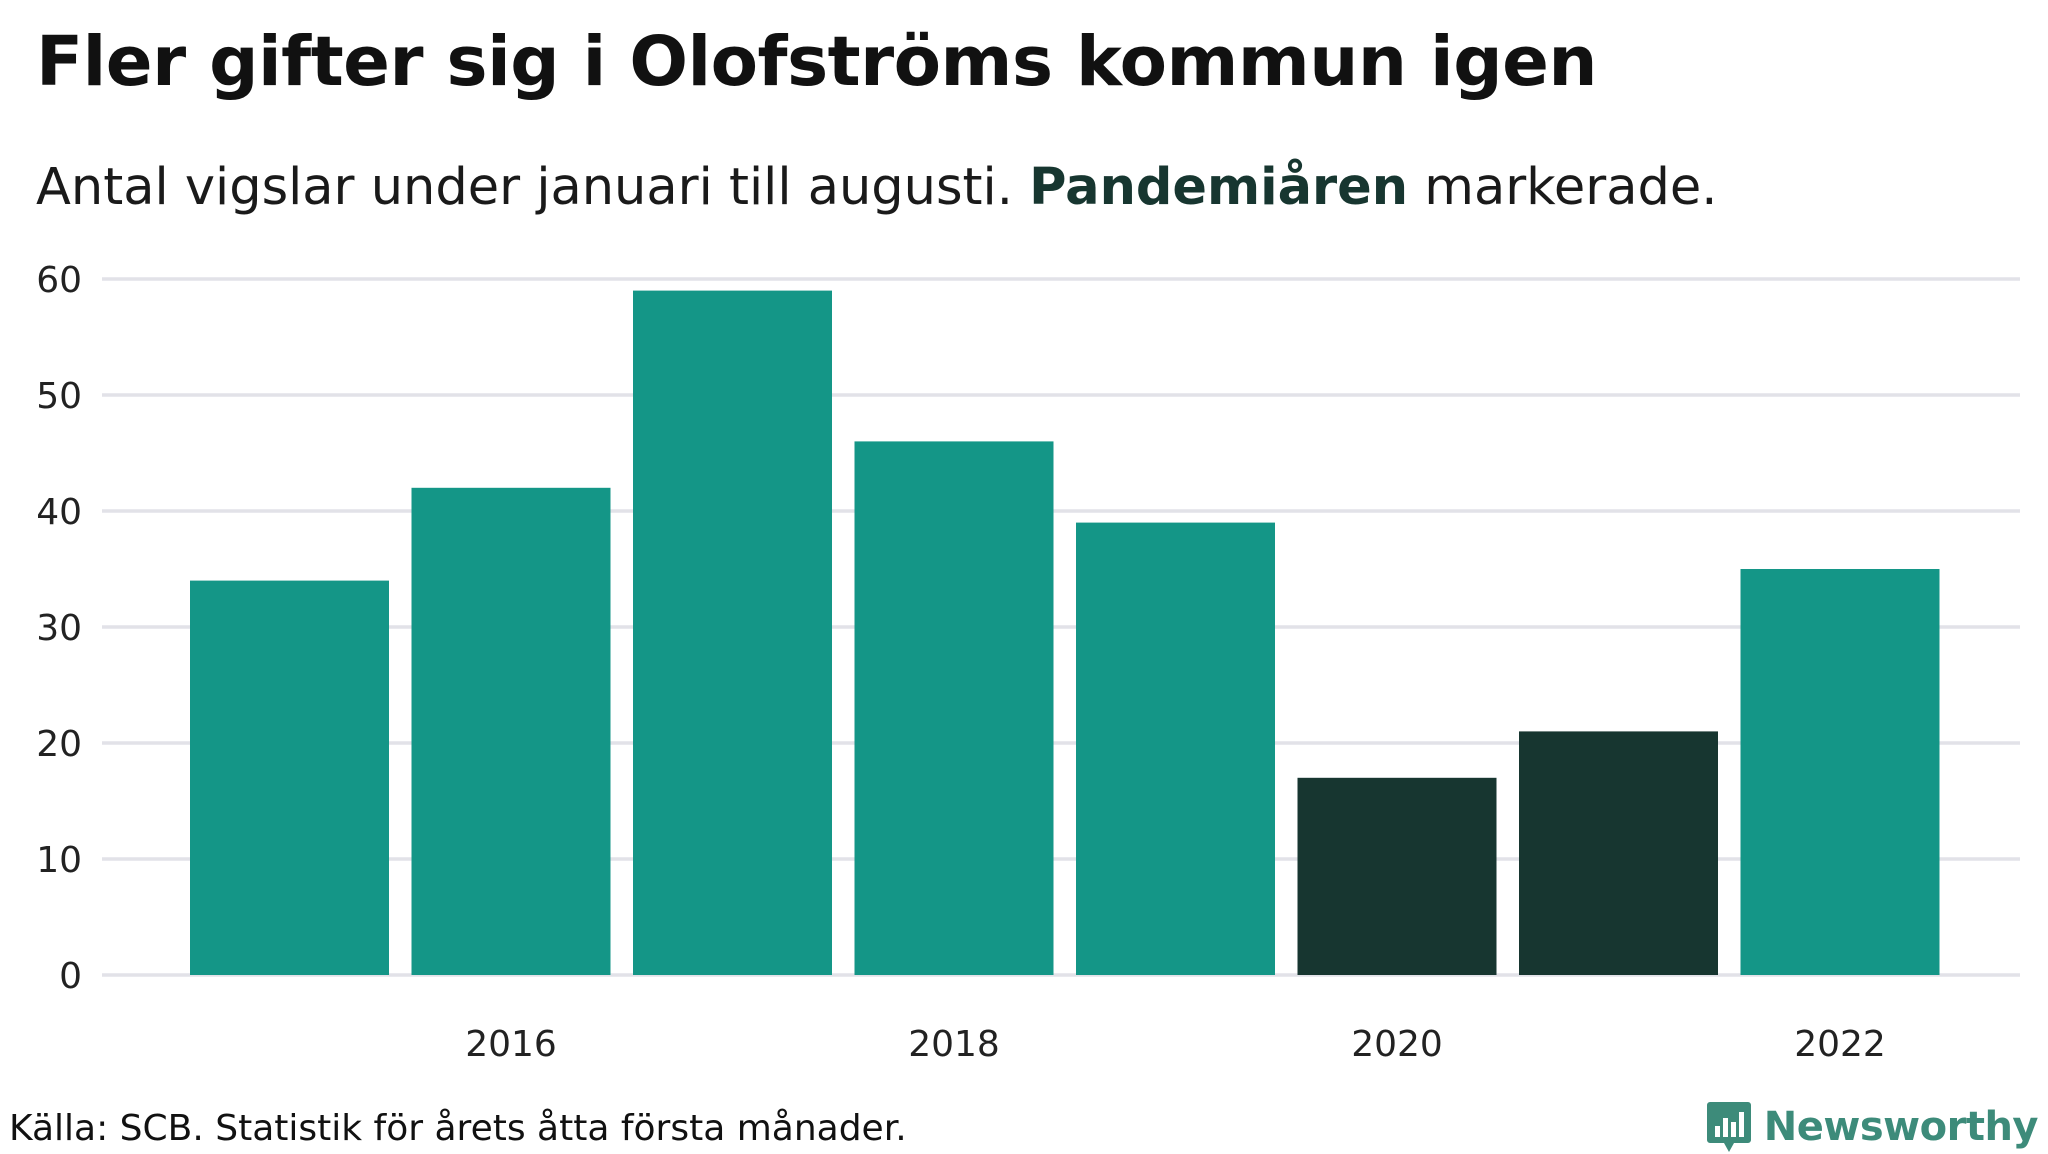 The height and width of the screenshot is (1154, 2048). What do you see at coordinates (1175, 1044) in the screenshot?
I see `x-axis-labels: 2016 2018 2020 2022` at bounding box center [1175, 1044].